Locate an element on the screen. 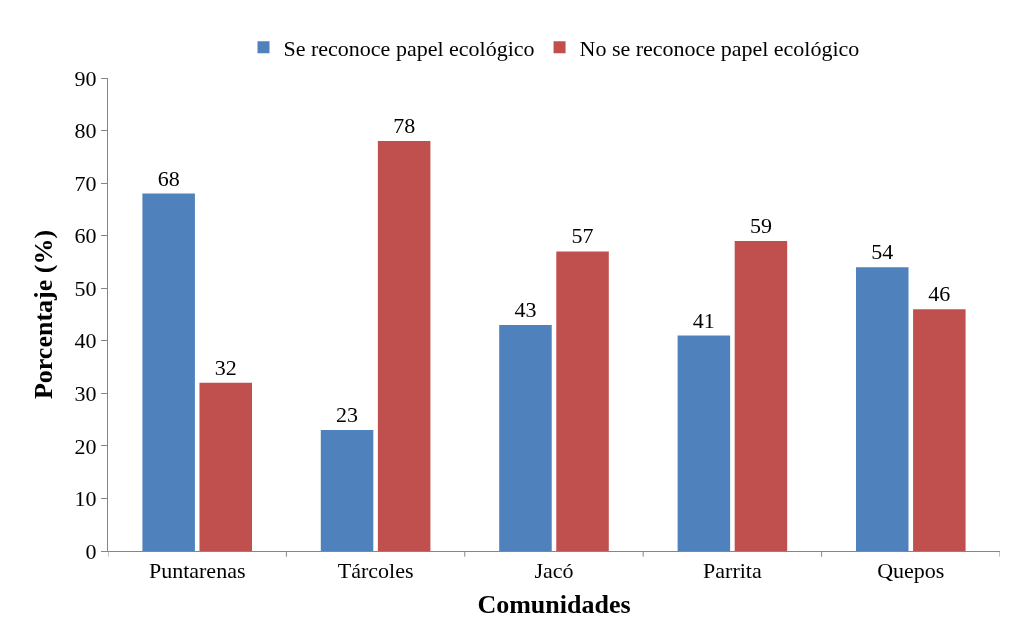  y-tick-label: 60 is located at coordinates (85, 236).